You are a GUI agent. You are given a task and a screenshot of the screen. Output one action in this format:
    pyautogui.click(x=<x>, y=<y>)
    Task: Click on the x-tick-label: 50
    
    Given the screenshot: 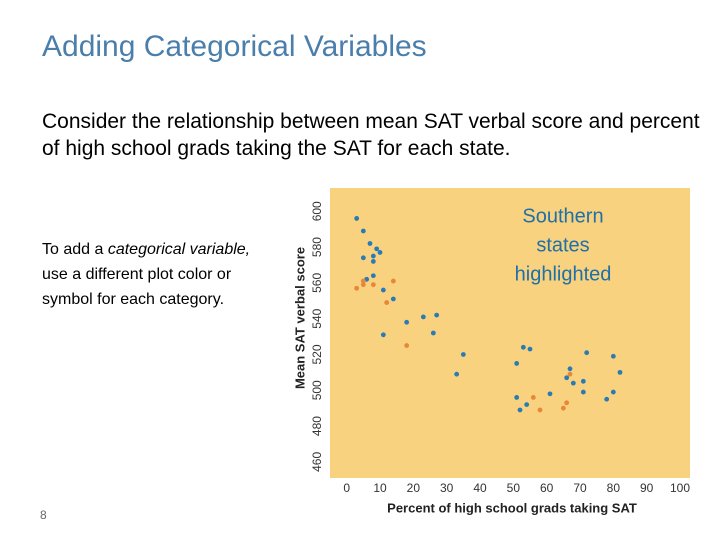 What is the action you would take?
    pyautogui.click(x=514, y=488)
    